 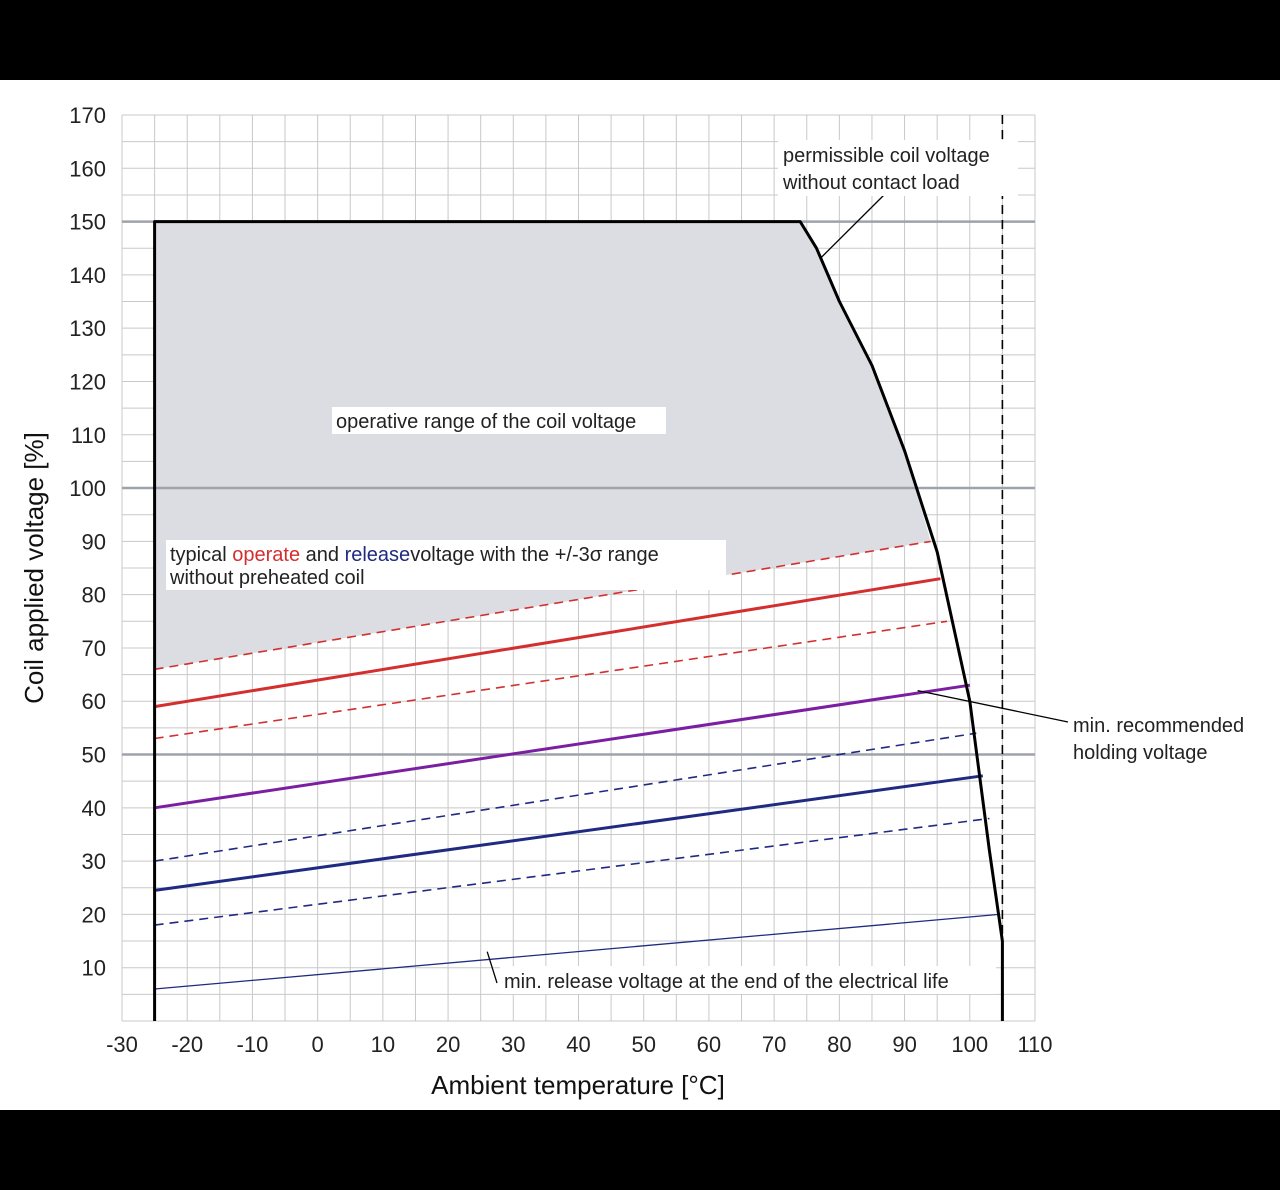 What do you see at coordinates (87, 381) in the screenshot?
I see `y-tick-label: 120` at bounding box center [87, 381].